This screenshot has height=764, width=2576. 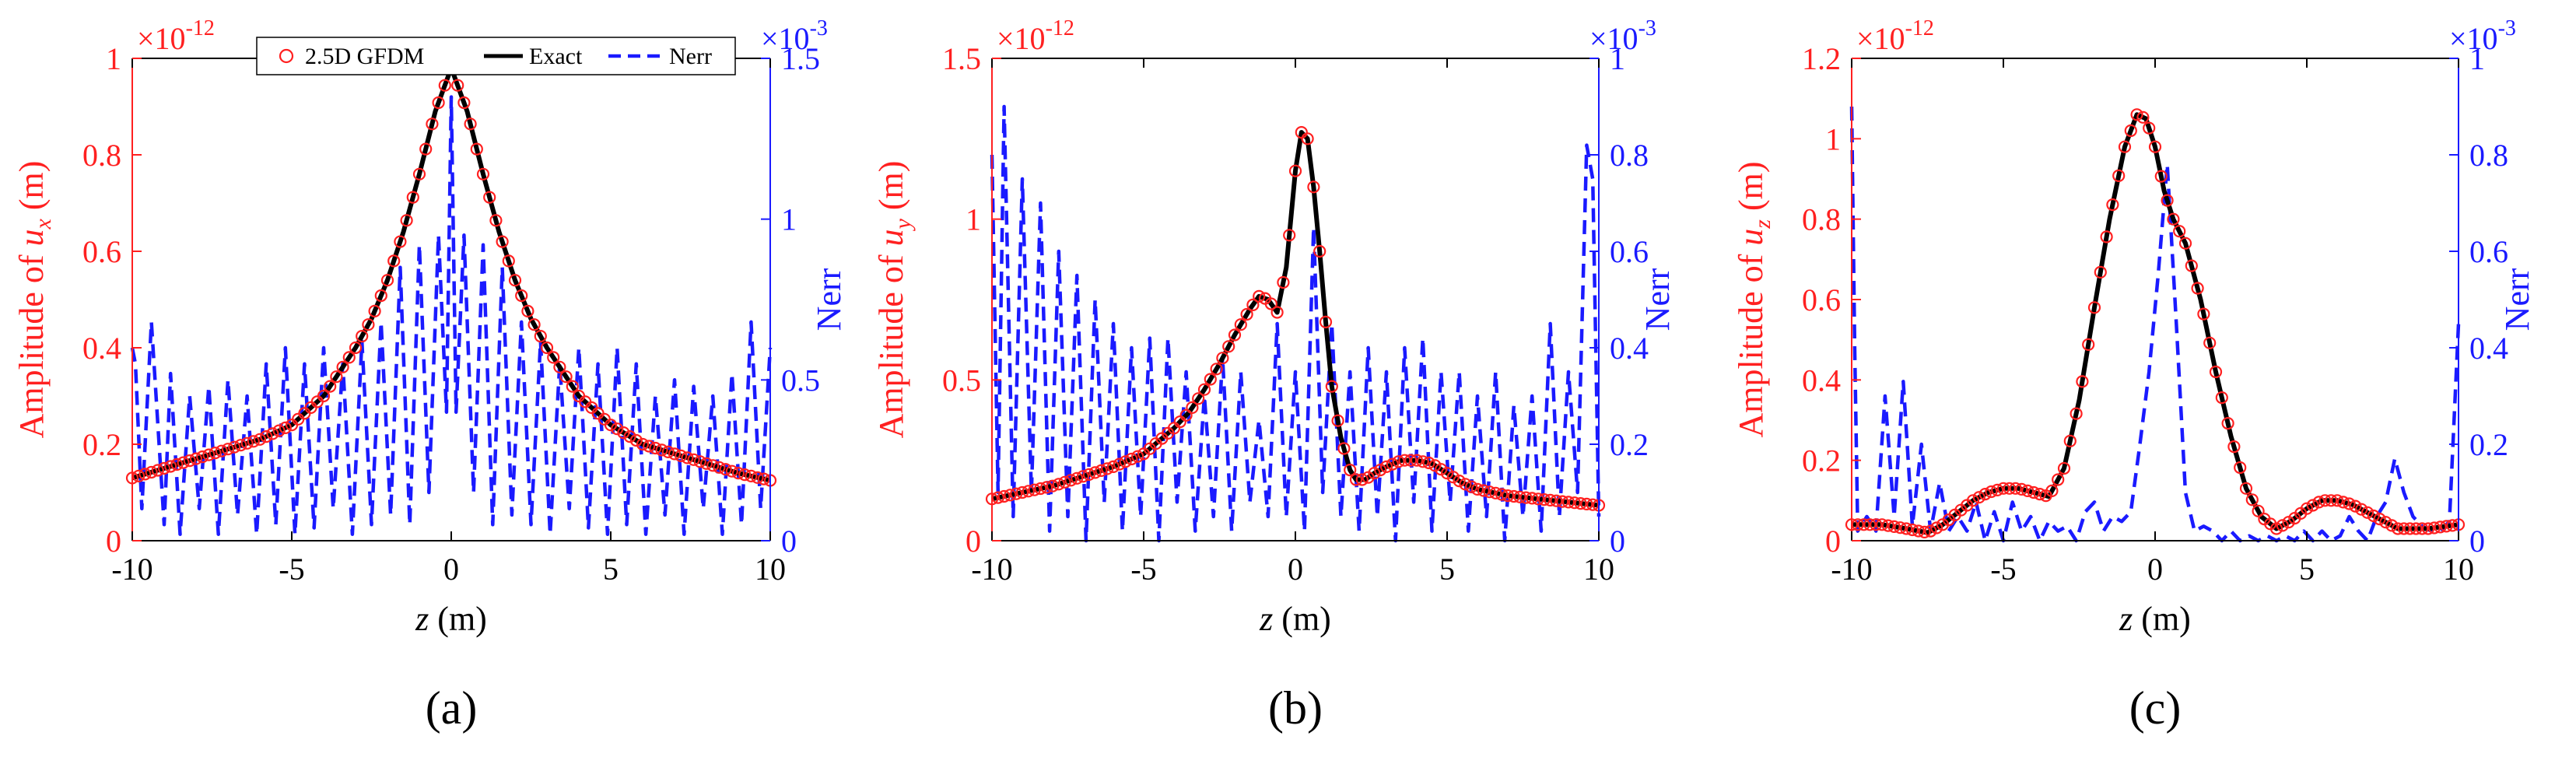 I want to click on right-y-tick-label: 1.5, so click(x=801, y=59).